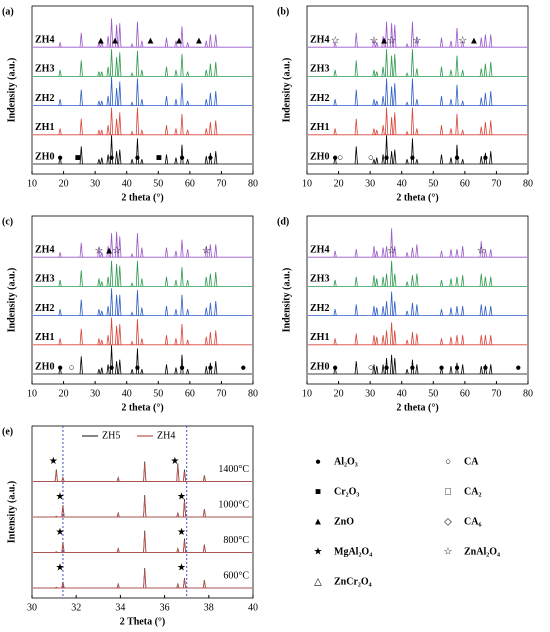  Describe the element at coordinates (319, 156) in the screenshot. I see `series-label: ZH0` at that location.